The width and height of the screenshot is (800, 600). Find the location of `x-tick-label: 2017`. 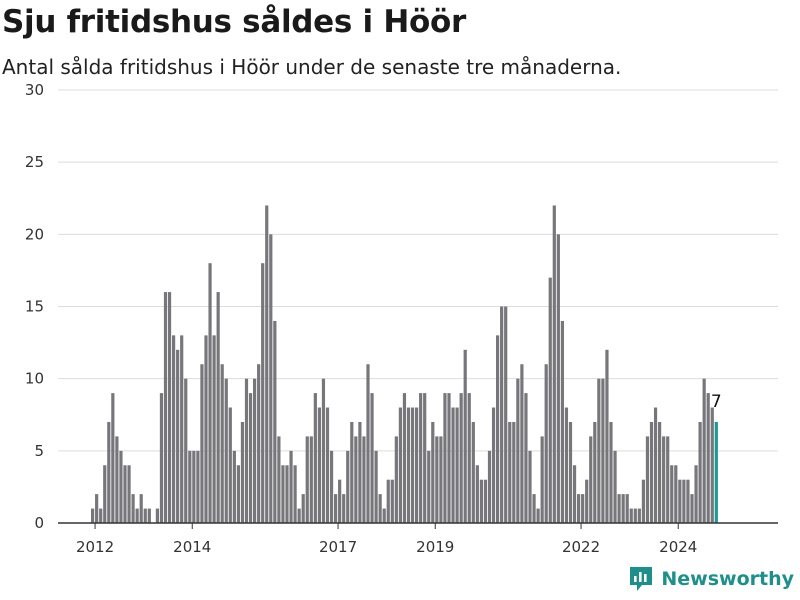

x-tick-label: 2017 is located at coordinates (338, 547).